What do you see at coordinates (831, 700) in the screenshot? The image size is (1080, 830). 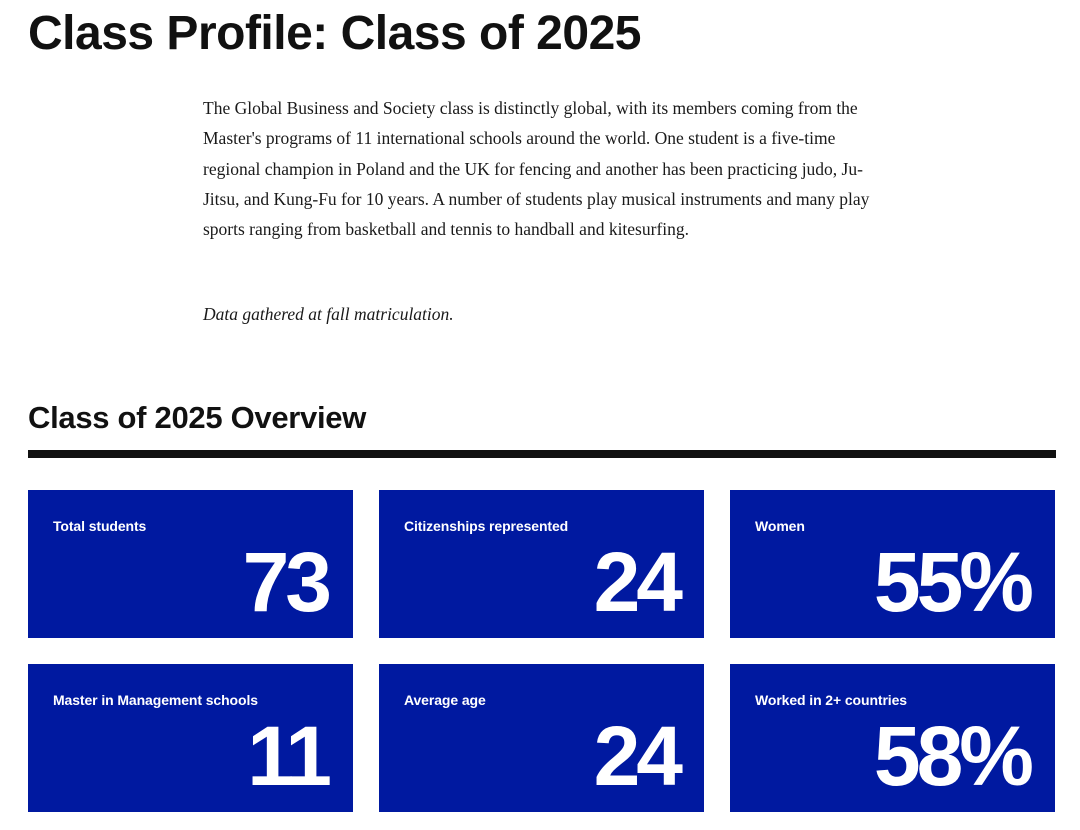 I see `stat-label: Worked in 2+ countries` at bounding box center [831, 700].